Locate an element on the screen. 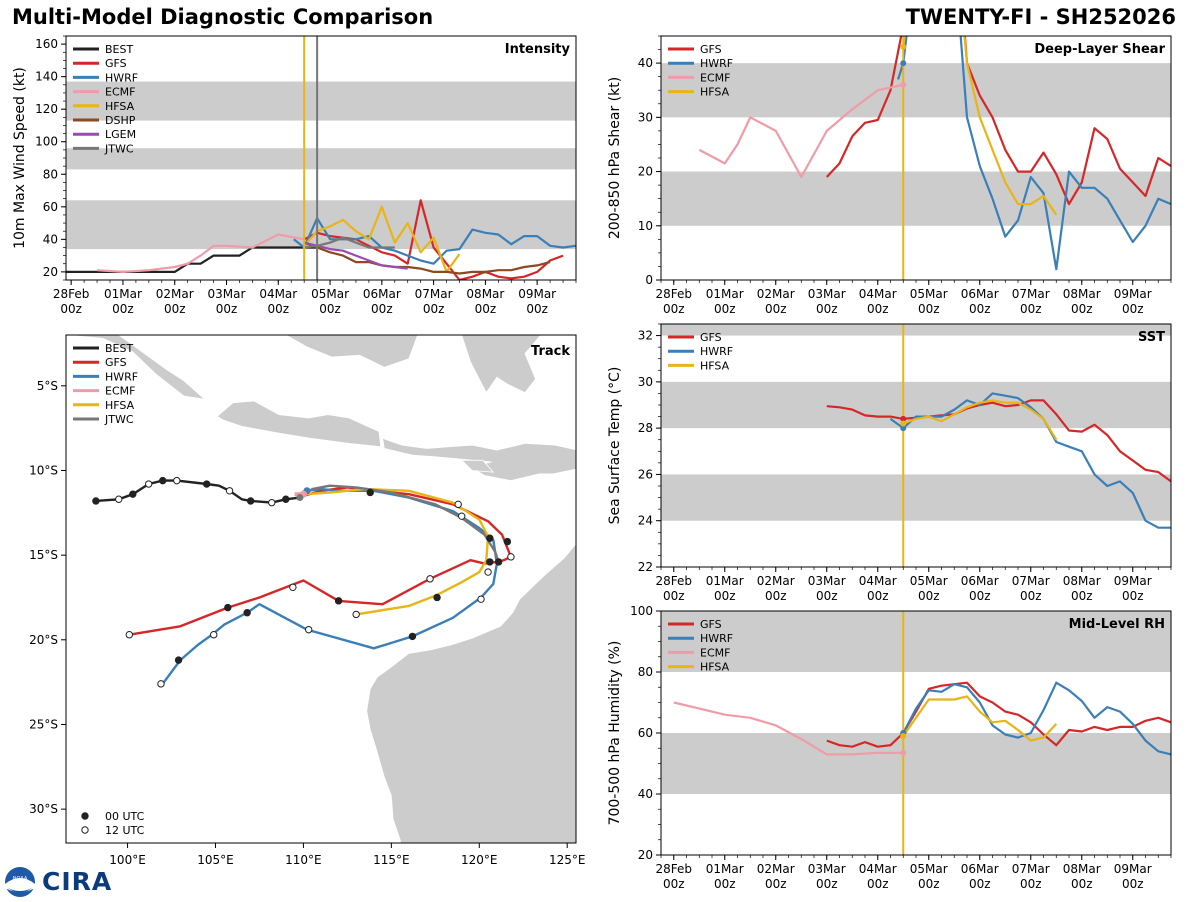 The image size is (1200, 902). noaa-emblem-text: NOAA is located at coordinates (20, 879).